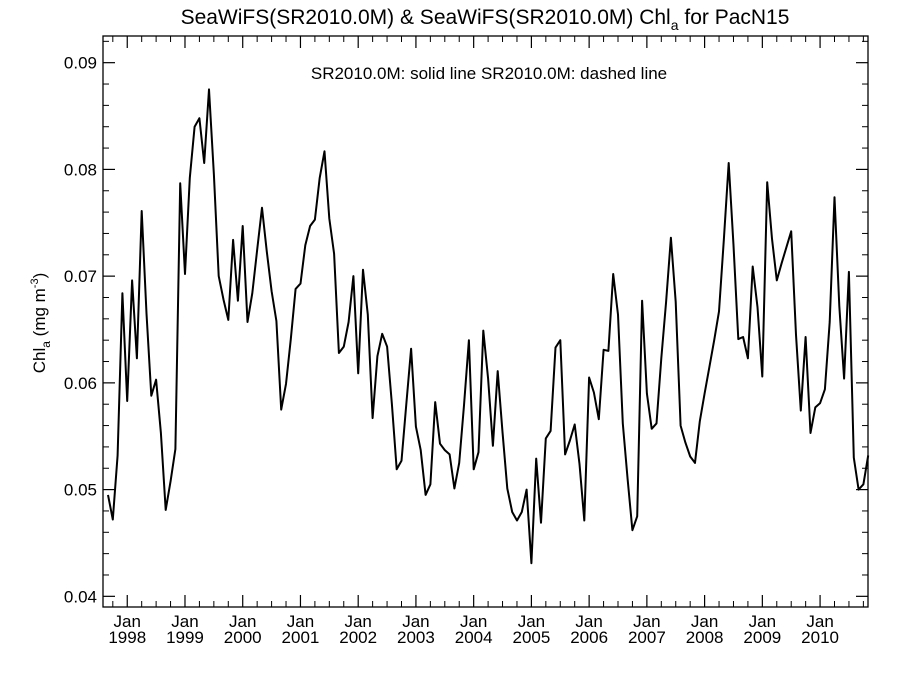 This screenshot has height=675, width=900. What do you see at coordinates (589, 637) in the screenshot?
I see `x-tick-year-label: 2006` at bounding box center [589, 637].